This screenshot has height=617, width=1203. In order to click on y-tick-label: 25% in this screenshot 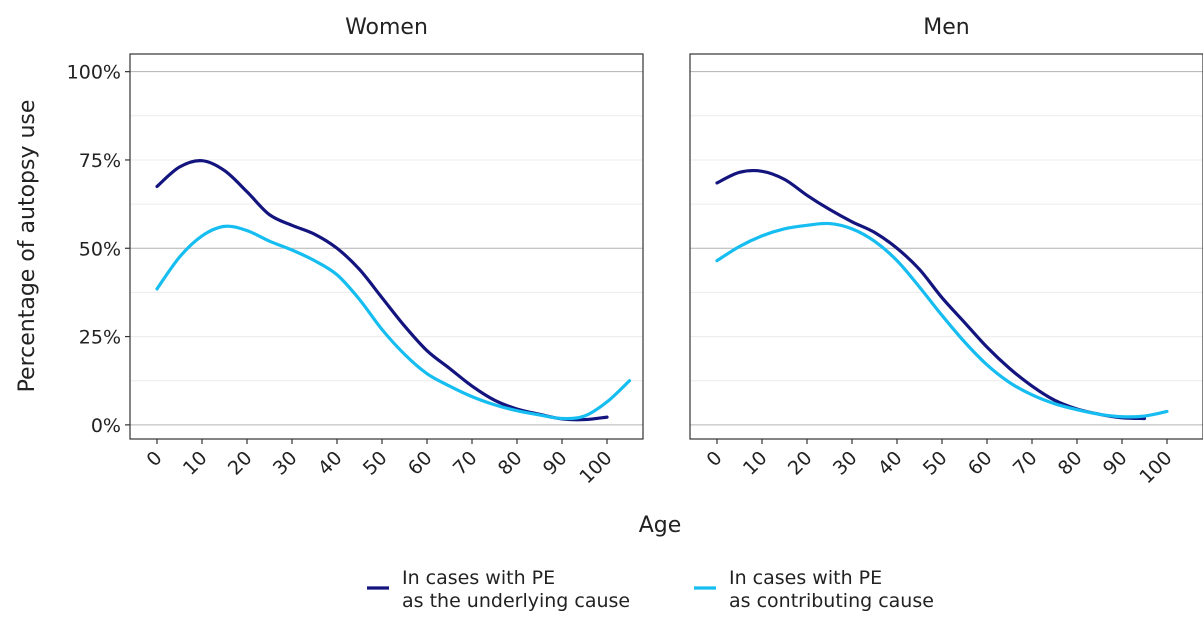, I will do `click(100, 338)`.